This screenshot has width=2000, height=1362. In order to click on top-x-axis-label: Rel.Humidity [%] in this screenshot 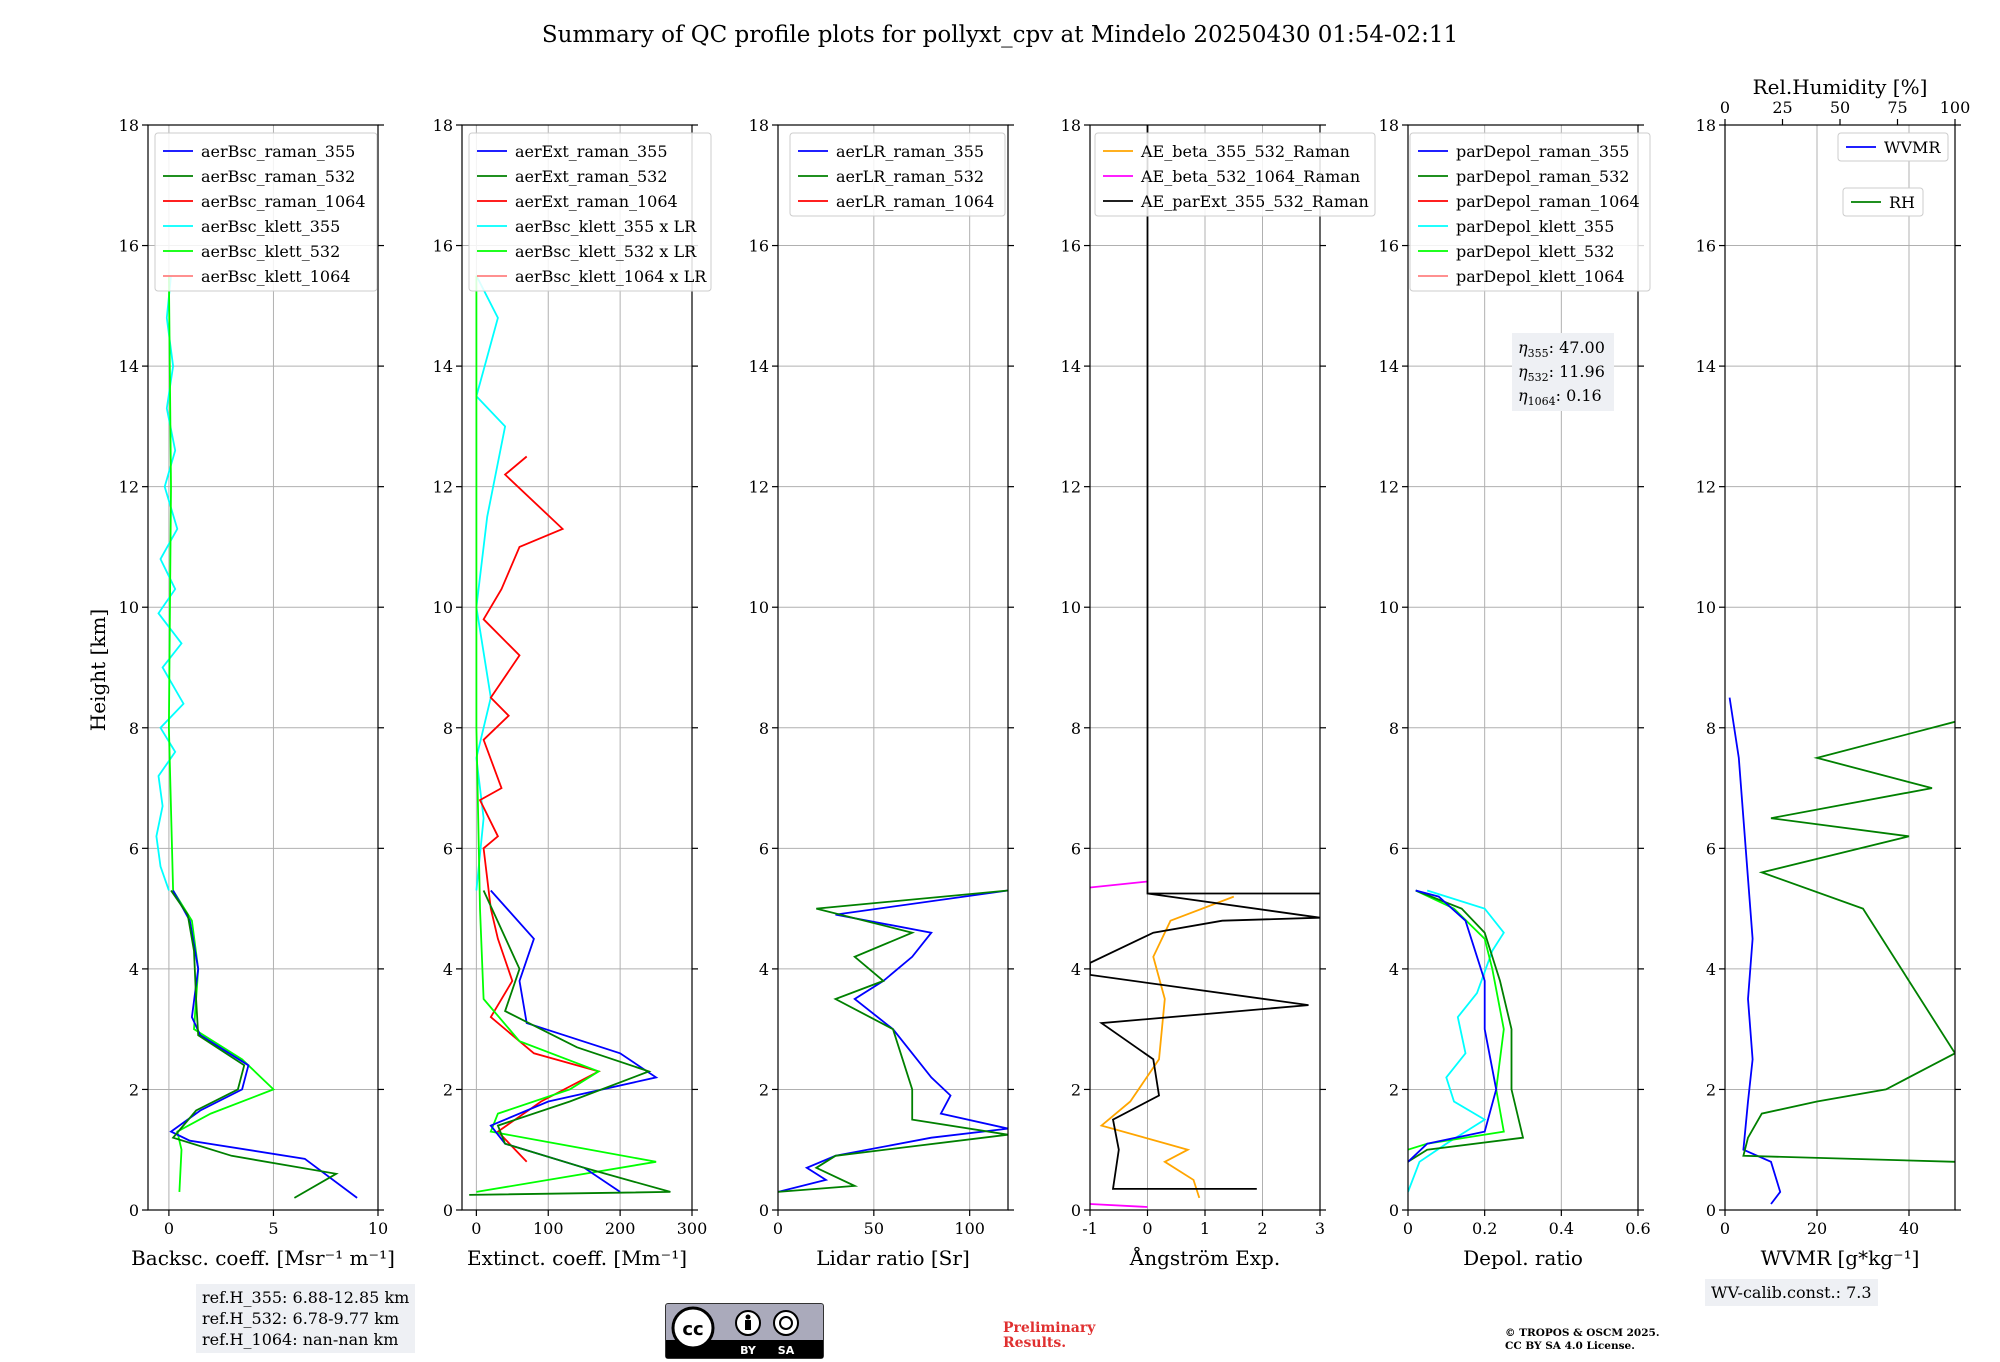, I will do `click(1840, 87)`.